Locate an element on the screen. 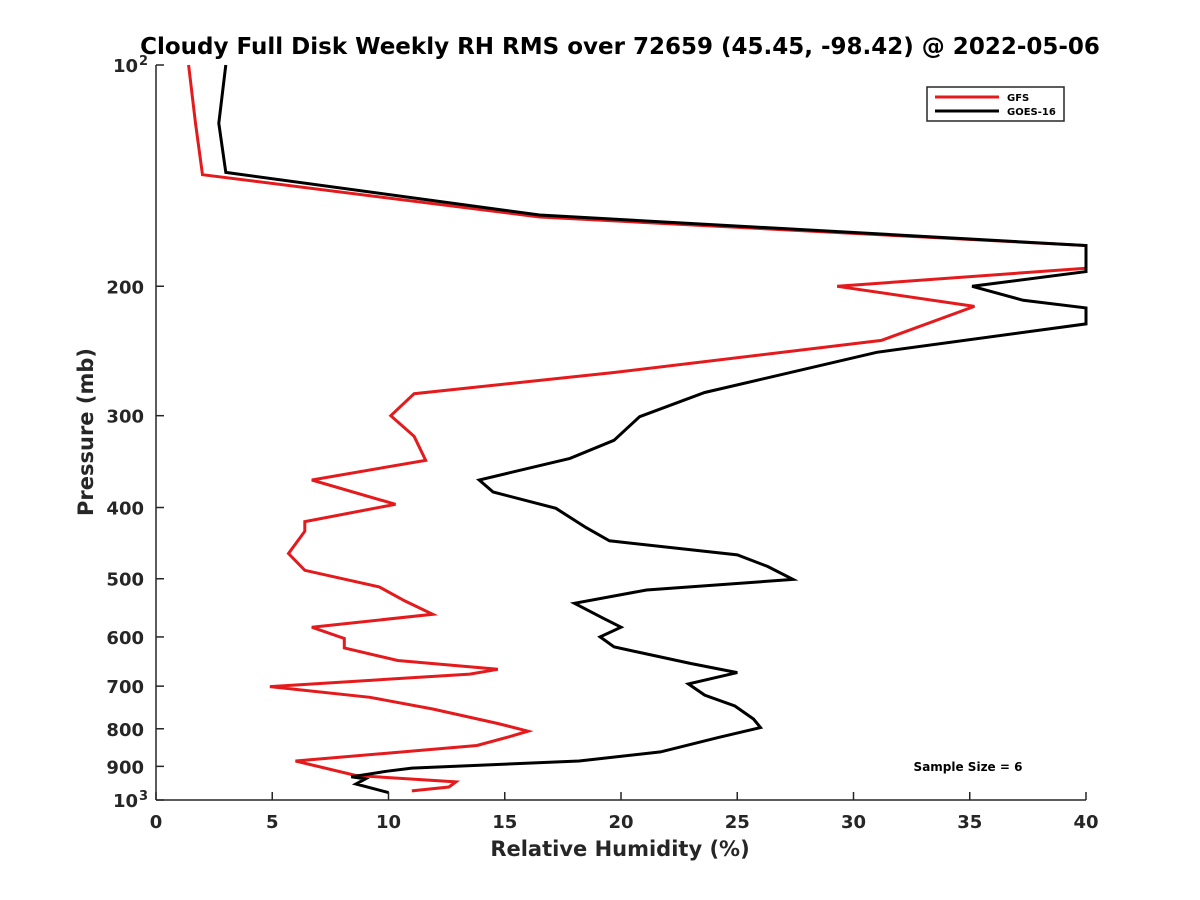 Image resolution: width=1200 pixels, height=900 pixels. y-tick-label: 500 is located at coordinates (125, 580).